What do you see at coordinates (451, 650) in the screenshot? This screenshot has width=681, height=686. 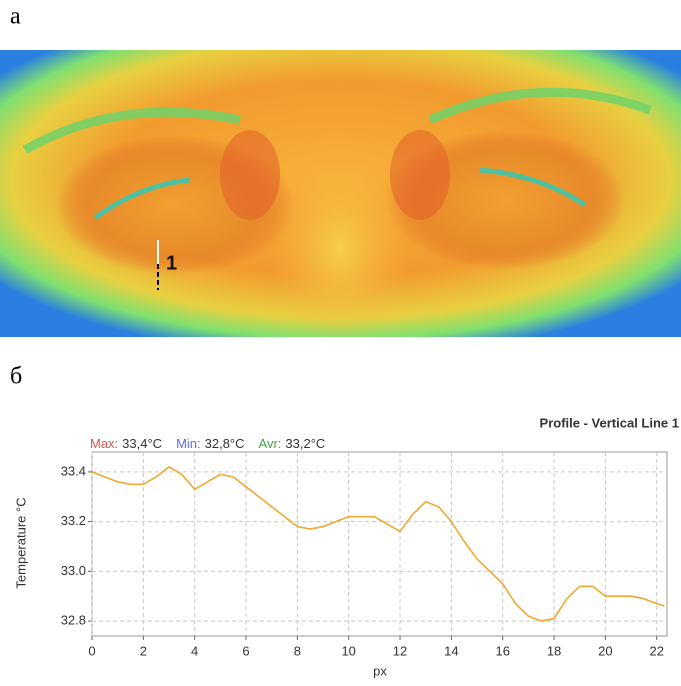 I see `x-tick-label: 14` at bounding box center [451, 650].